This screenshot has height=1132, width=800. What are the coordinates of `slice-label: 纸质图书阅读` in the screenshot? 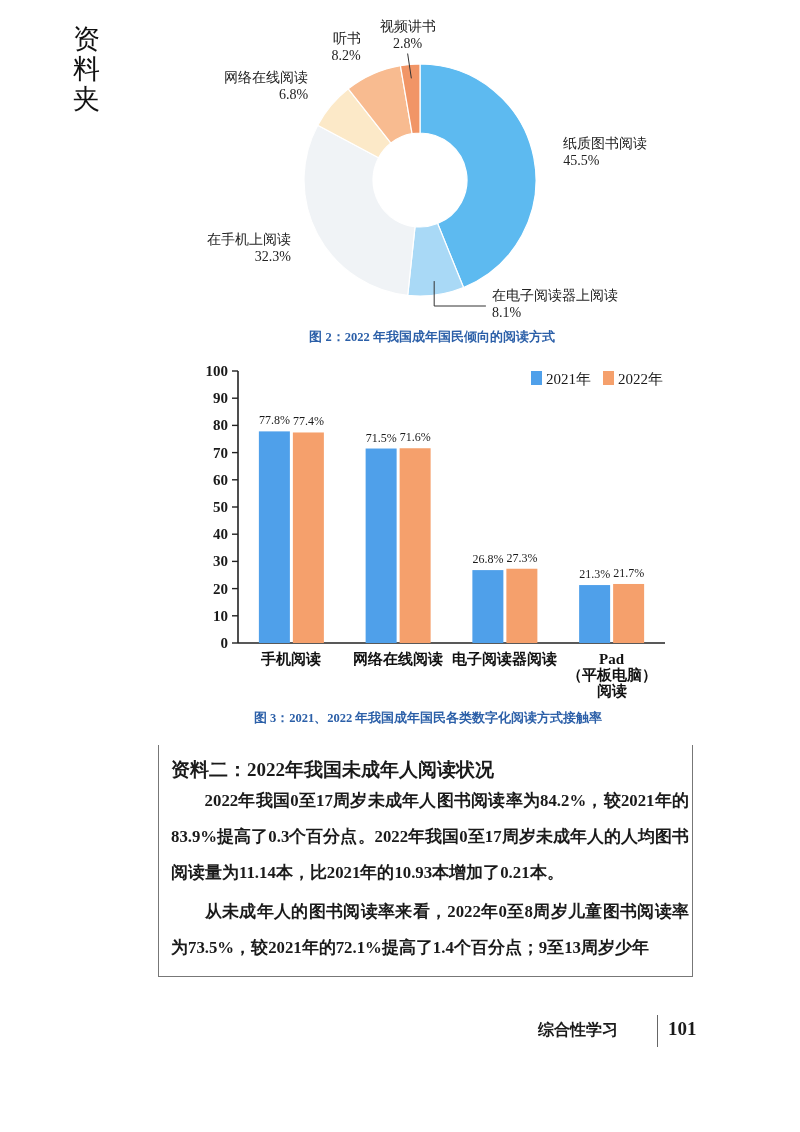 It's located at (605, 144).